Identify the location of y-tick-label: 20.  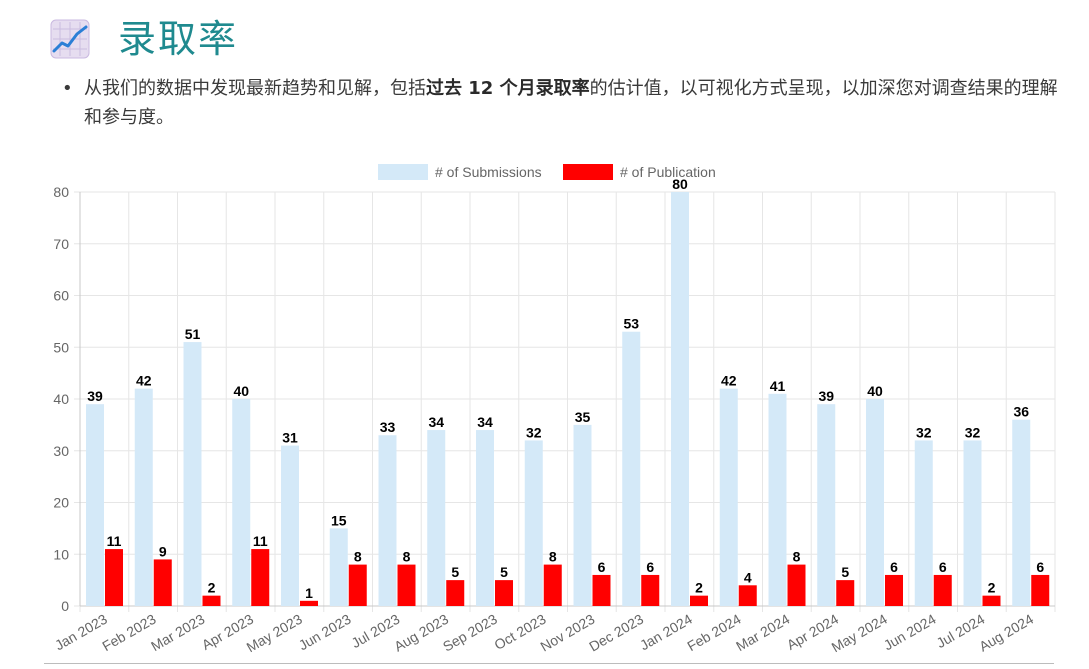
(61, 503).